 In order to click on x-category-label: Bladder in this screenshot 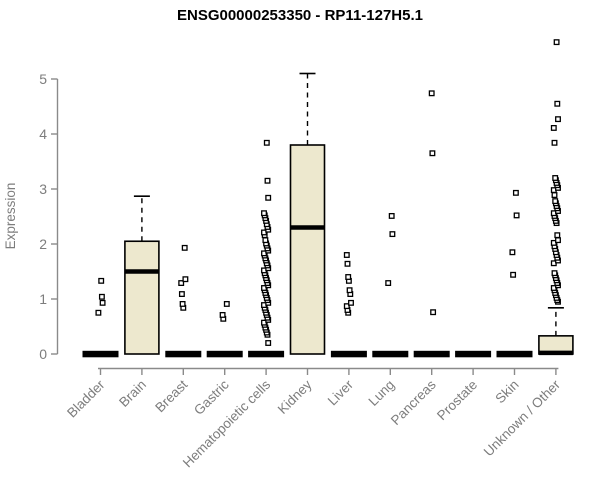, I will do `click(86, 399)`.